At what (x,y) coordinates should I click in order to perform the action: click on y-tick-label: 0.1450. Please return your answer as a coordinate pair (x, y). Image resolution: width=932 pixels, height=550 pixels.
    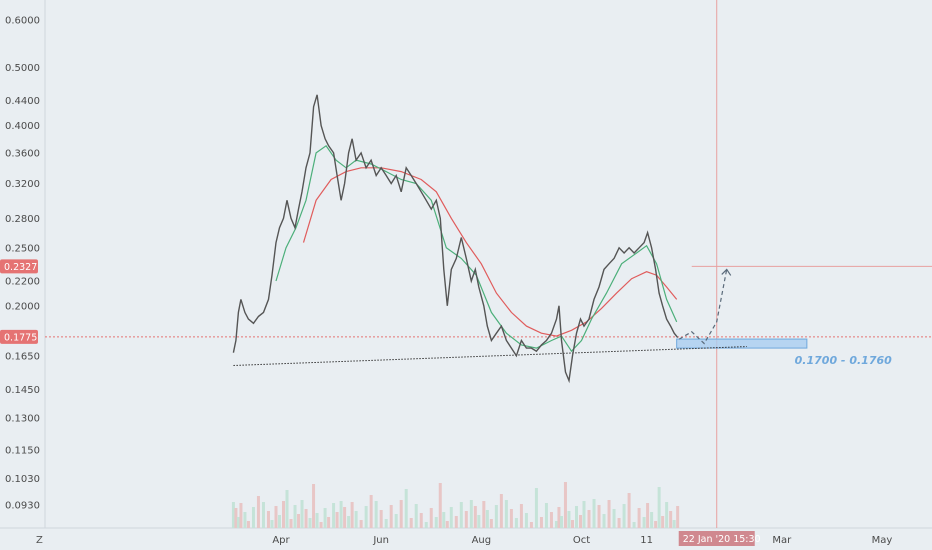
    Looking at the image, I should click on (22, 390).